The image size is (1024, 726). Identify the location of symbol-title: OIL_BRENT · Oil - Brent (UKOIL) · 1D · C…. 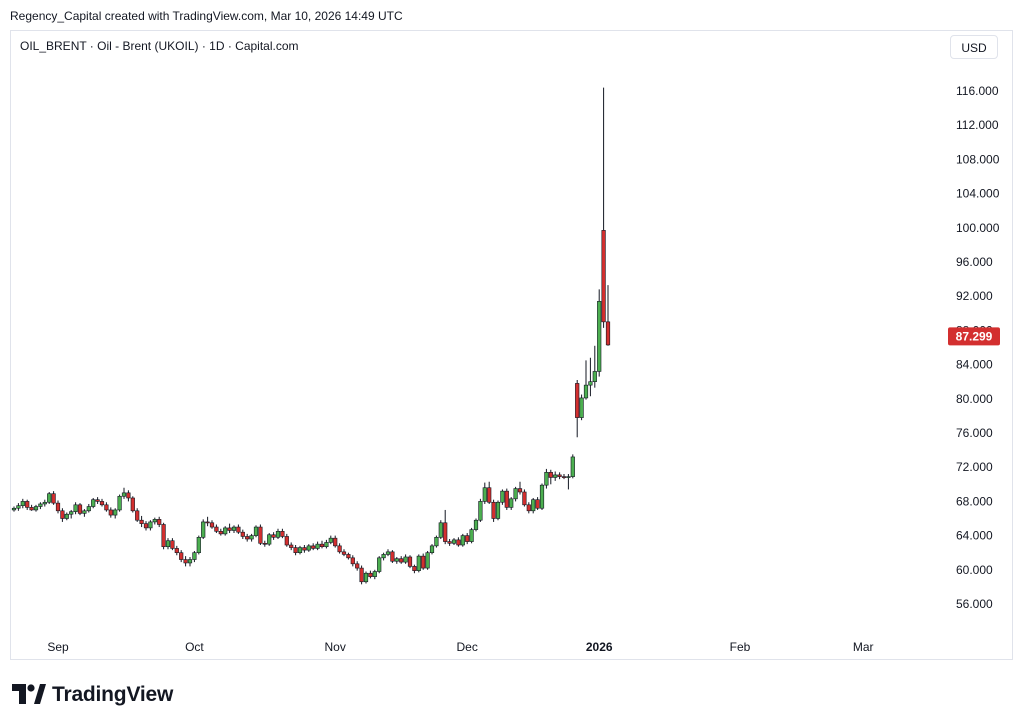
(159, 46).